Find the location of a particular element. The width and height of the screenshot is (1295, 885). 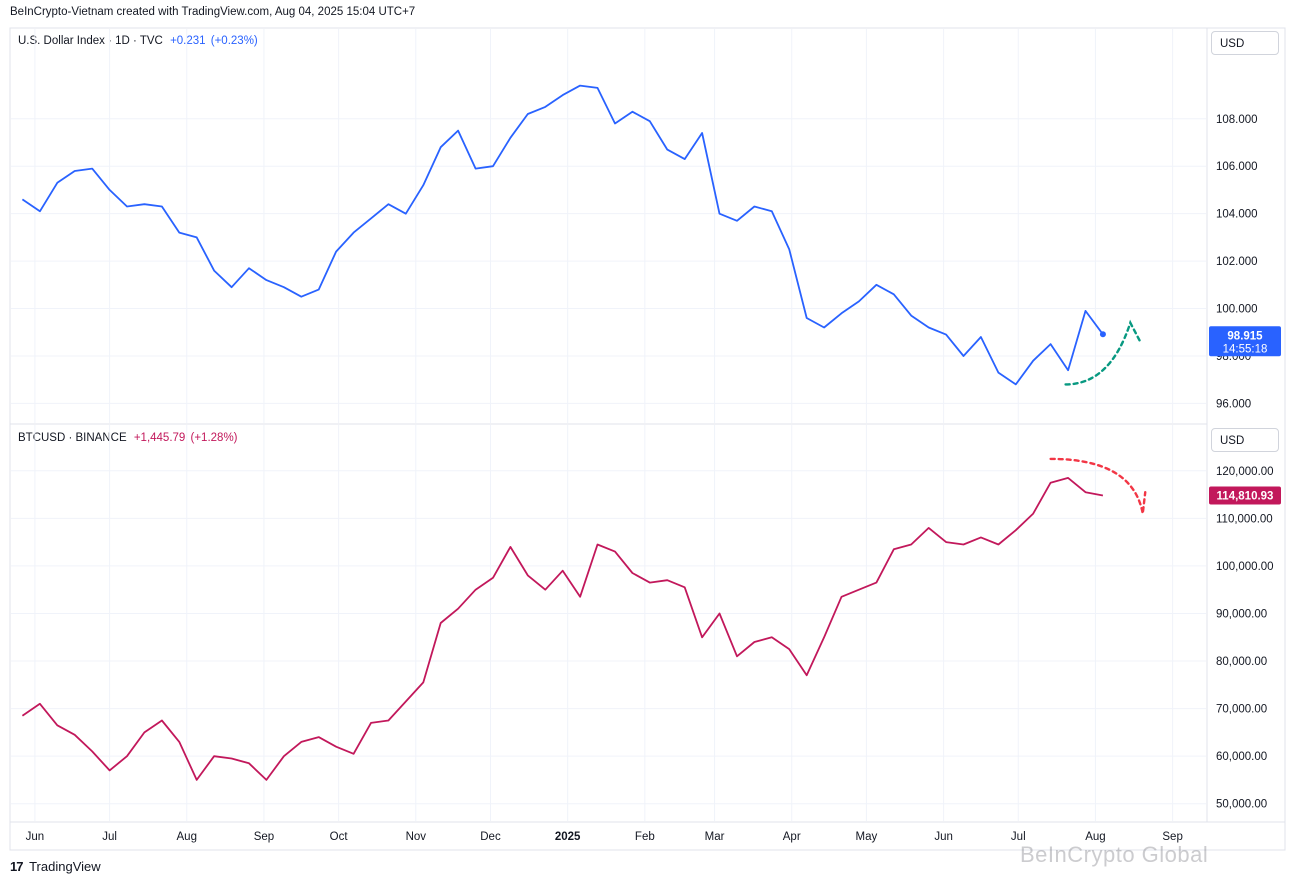

dxy-ytick-label: 108.000 is located at coordinates (1237, 120).